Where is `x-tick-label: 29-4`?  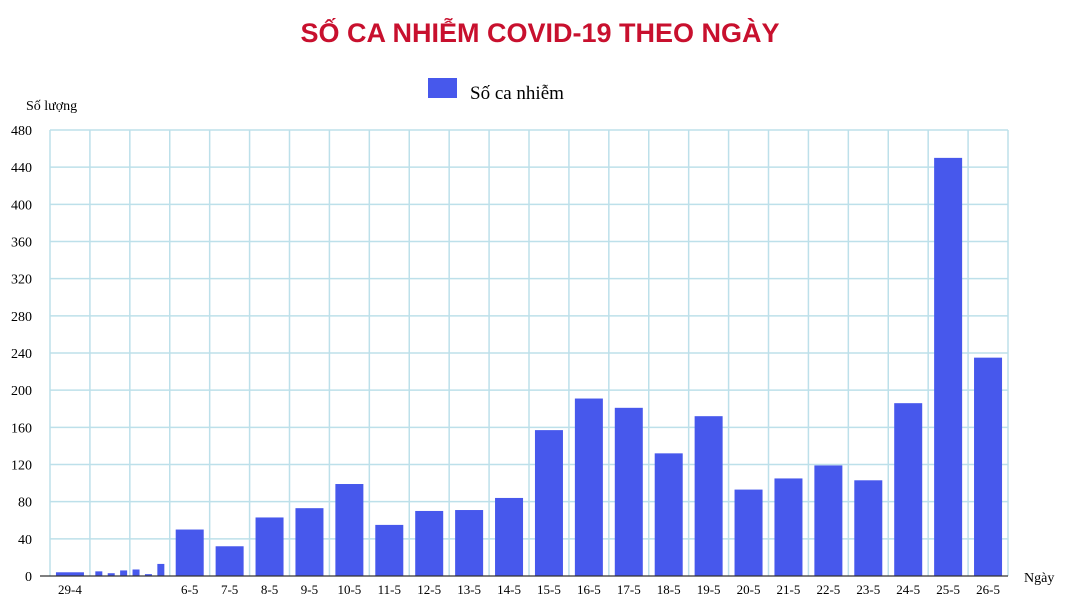
x-tick-label: 29-4 is located at coordinates (70, 589).